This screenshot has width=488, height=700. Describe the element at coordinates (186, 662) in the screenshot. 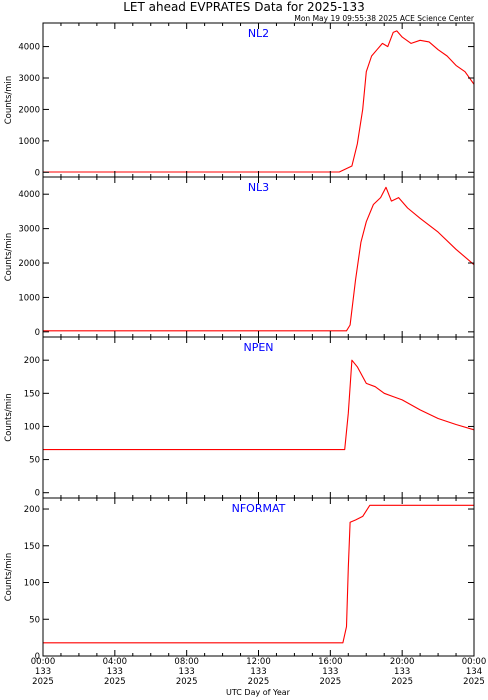

I see `x-tick-label: 08:00` at that location.